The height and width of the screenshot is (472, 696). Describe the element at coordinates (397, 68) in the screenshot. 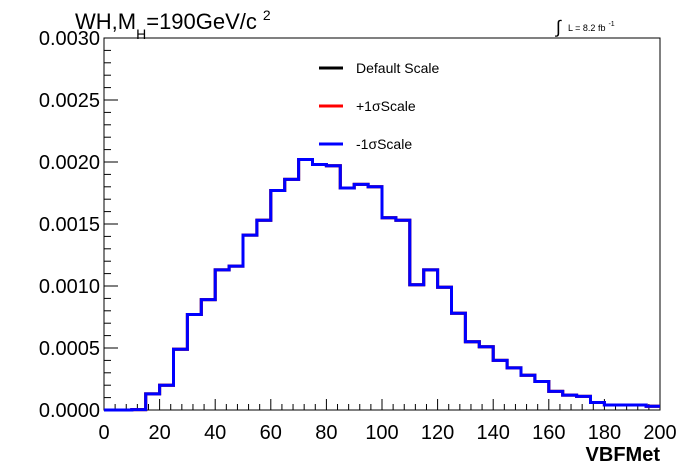

I see `legend-label: Default Scale` at that location.